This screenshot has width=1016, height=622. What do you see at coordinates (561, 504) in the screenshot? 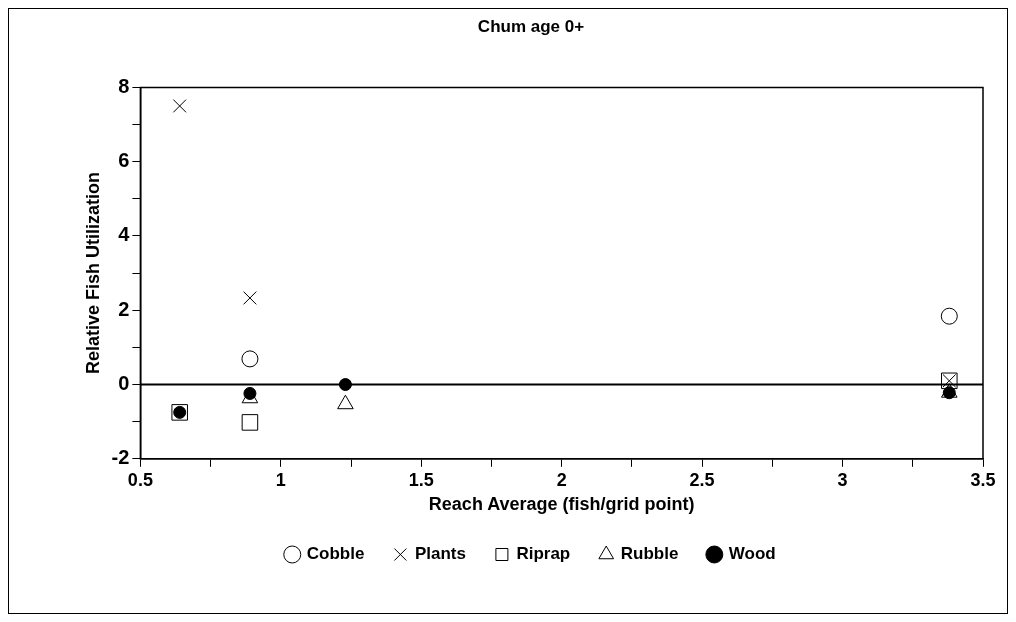
I see `x-axis-title: Reach Average (fish/grid point)` at bounding box center [561, 504].